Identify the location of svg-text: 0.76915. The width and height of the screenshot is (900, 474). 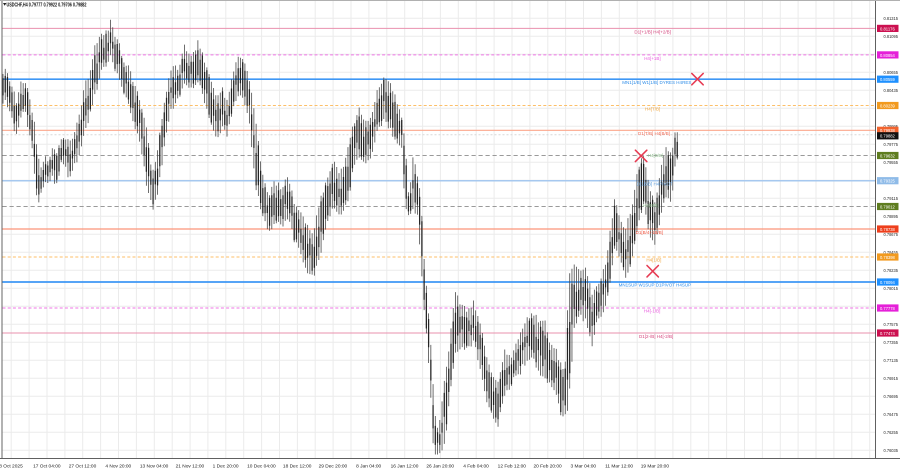
(891, 379).